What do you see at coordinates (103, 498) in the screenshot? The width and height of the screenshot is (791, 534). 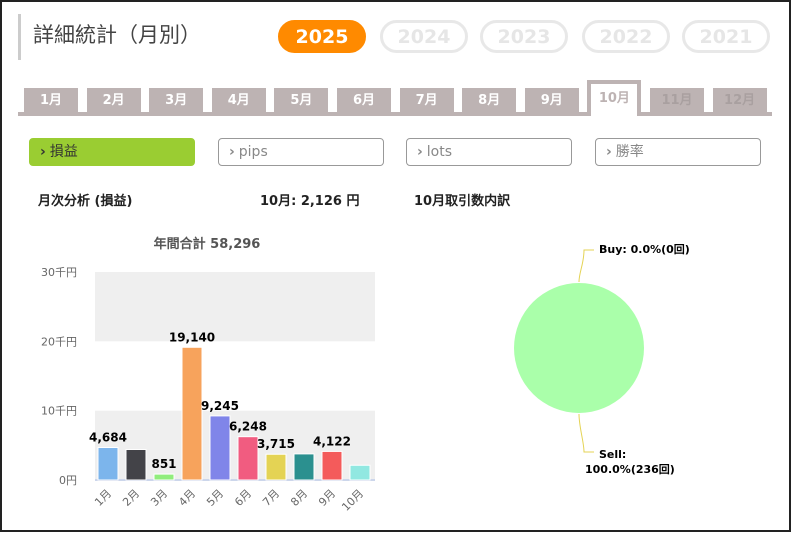 I see `x-tick-label: 1月` at bounding box center [103, 498].